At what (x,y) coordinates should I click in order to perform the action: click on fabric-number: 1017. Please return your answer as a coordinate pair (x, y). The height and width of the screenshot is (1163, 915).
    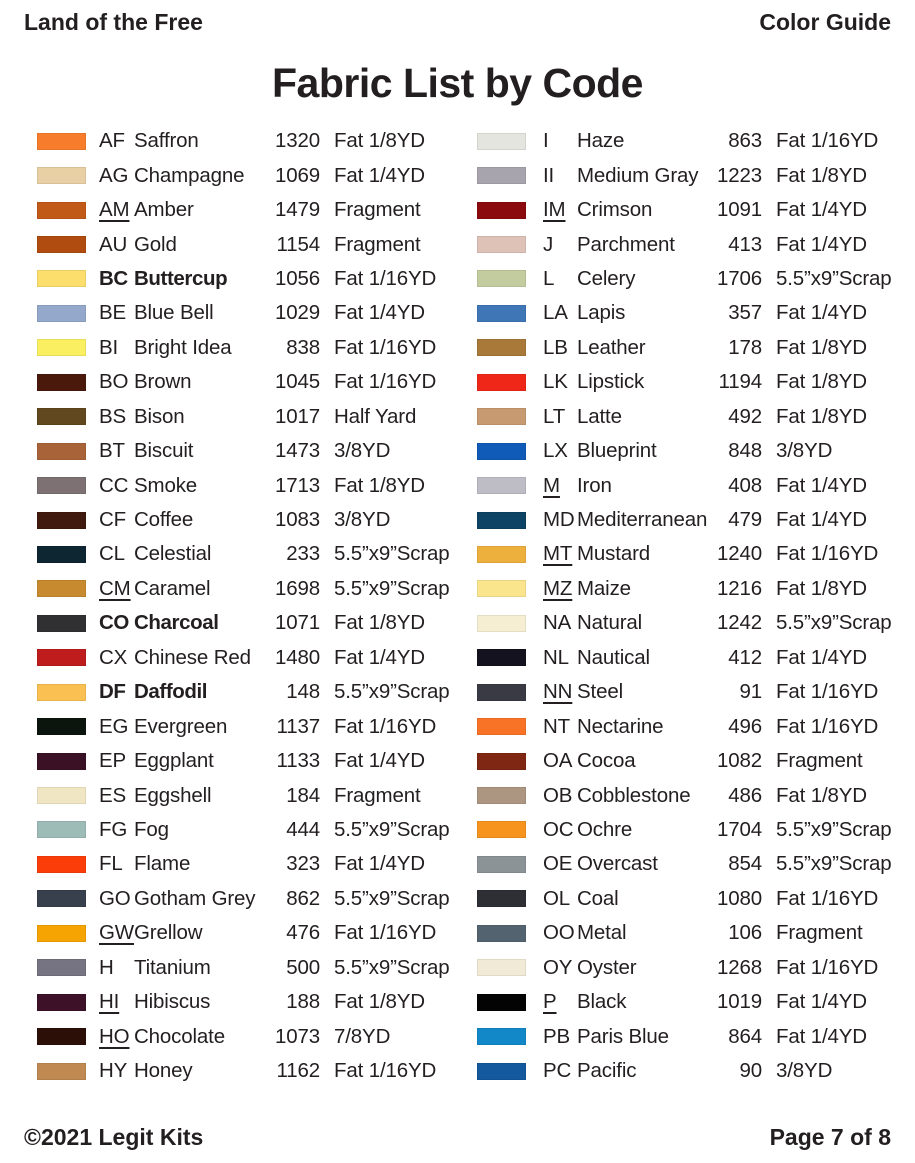
    Looking at the image, I should click on (297, 416).